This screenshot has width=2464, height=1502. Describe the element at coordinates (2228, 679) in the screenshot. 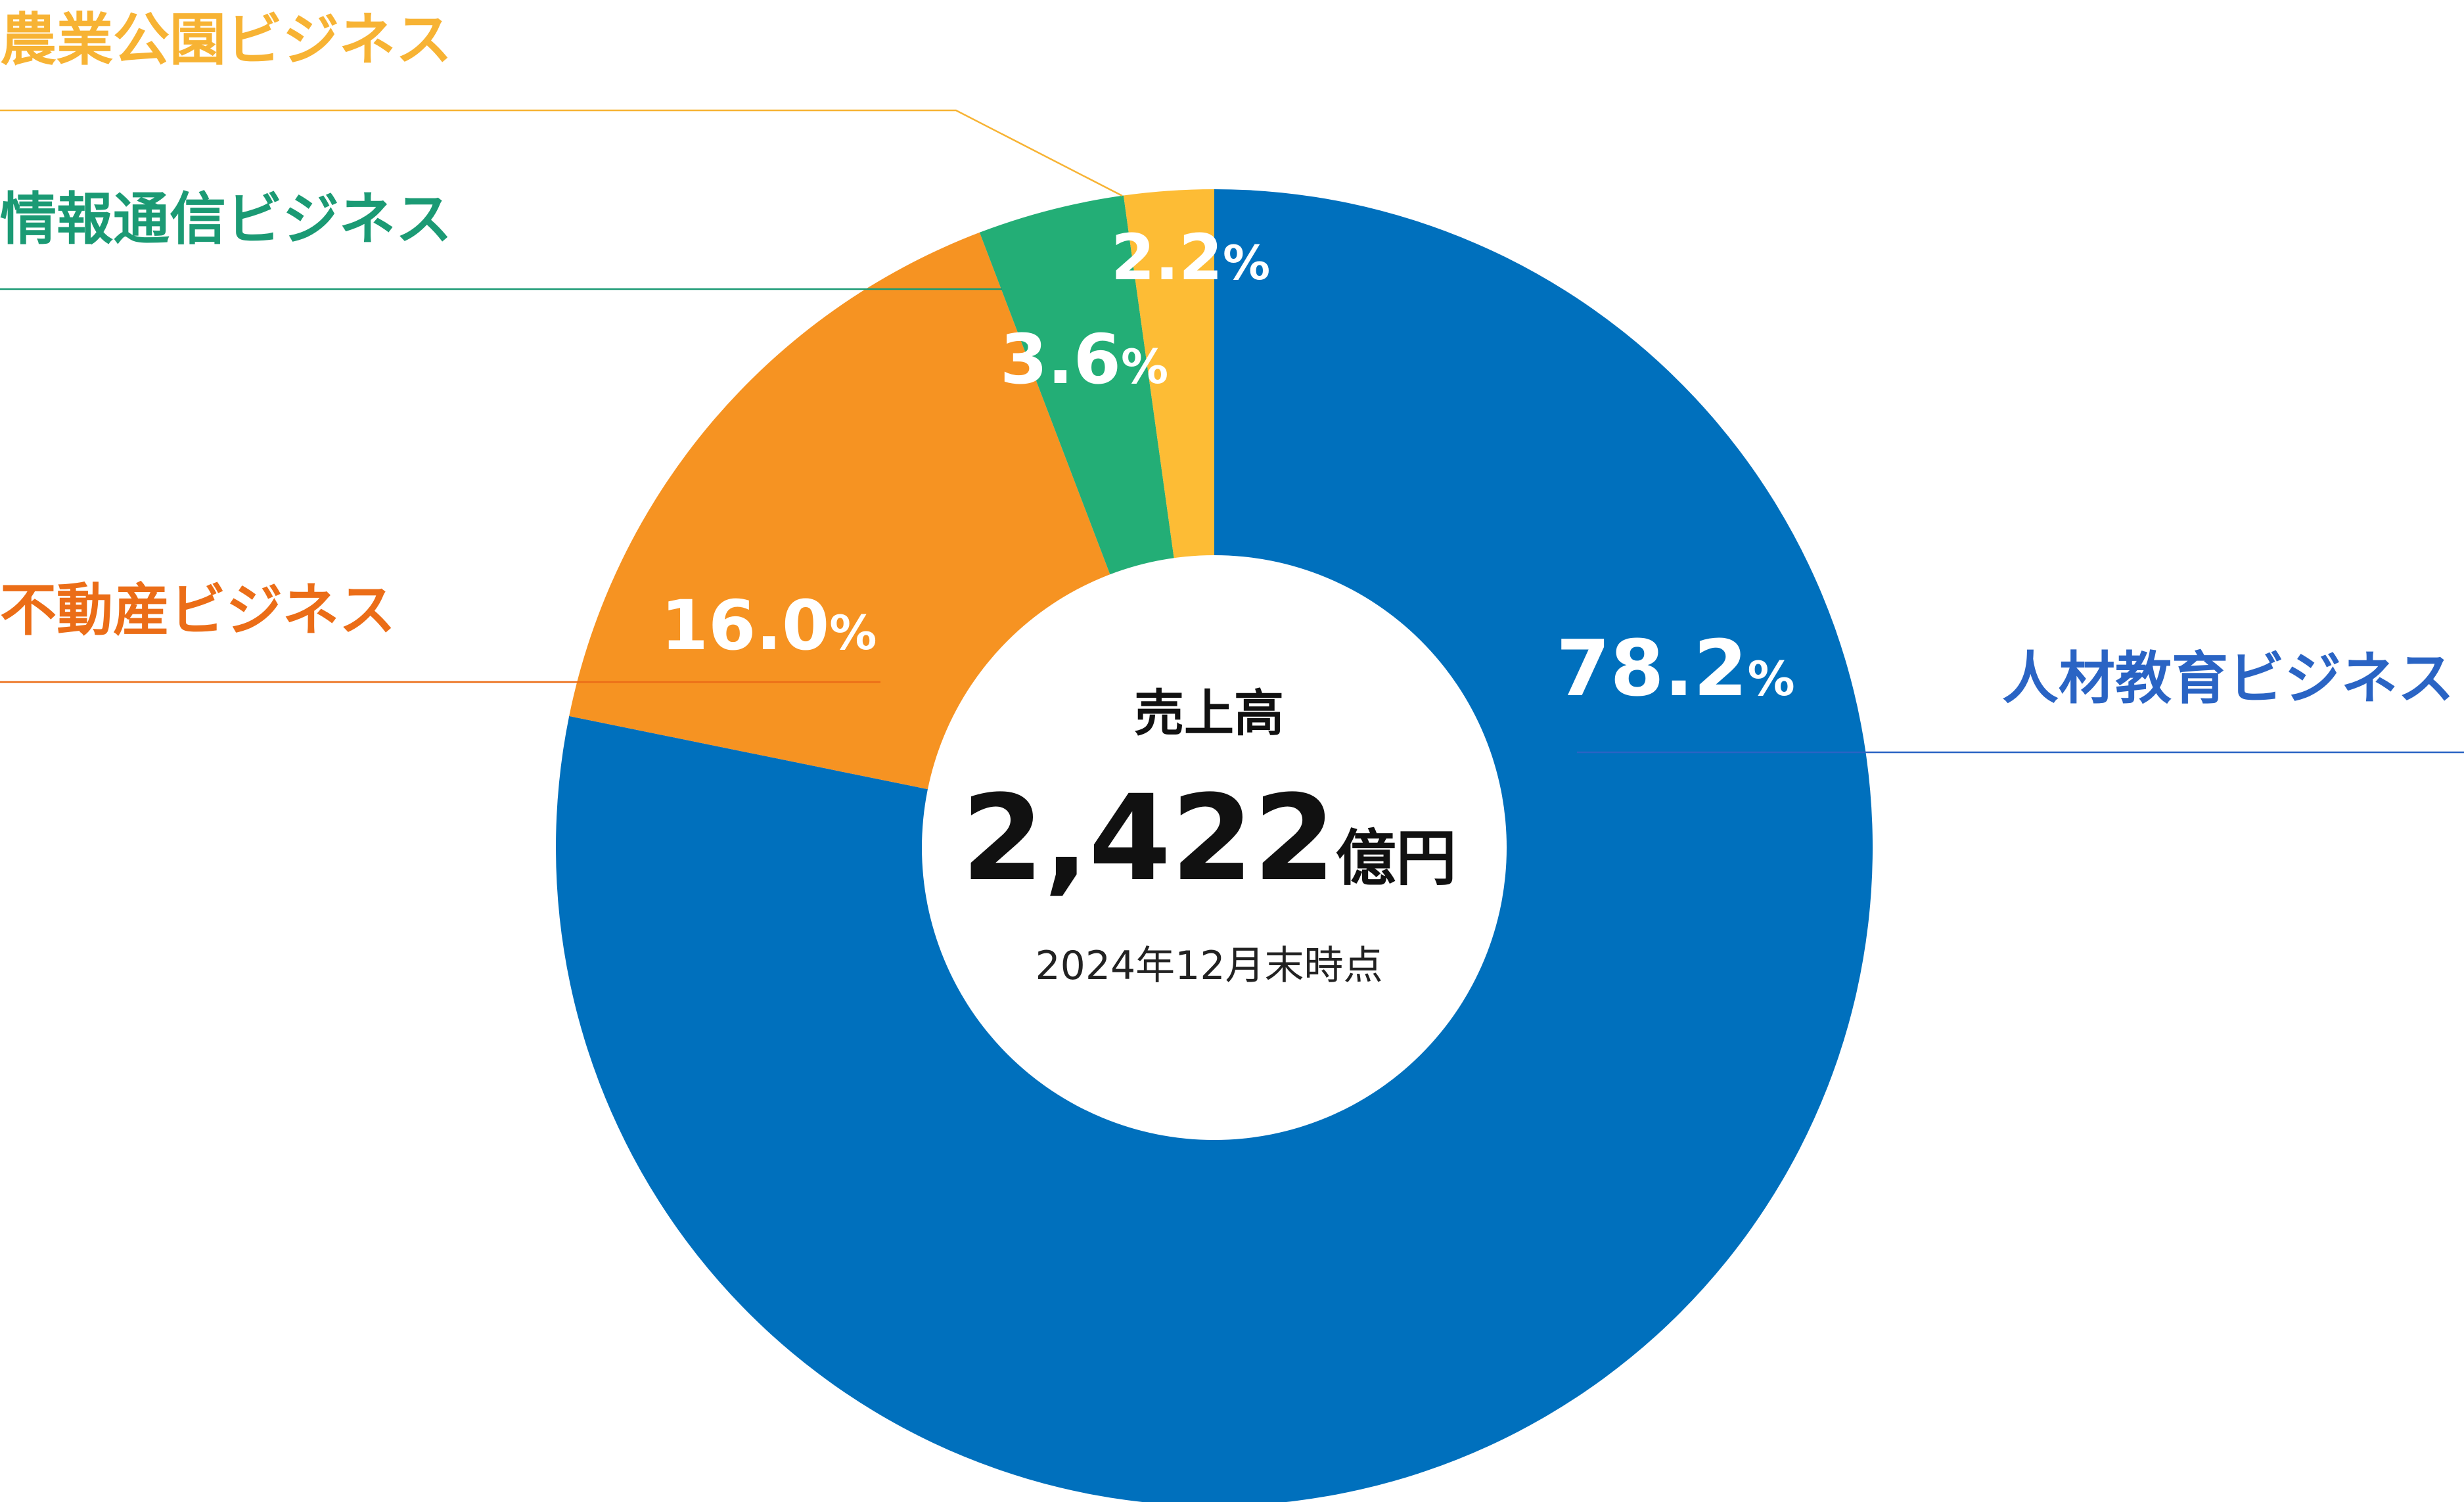

I see `category-label-1: 人材教育ビジネス` at that location.